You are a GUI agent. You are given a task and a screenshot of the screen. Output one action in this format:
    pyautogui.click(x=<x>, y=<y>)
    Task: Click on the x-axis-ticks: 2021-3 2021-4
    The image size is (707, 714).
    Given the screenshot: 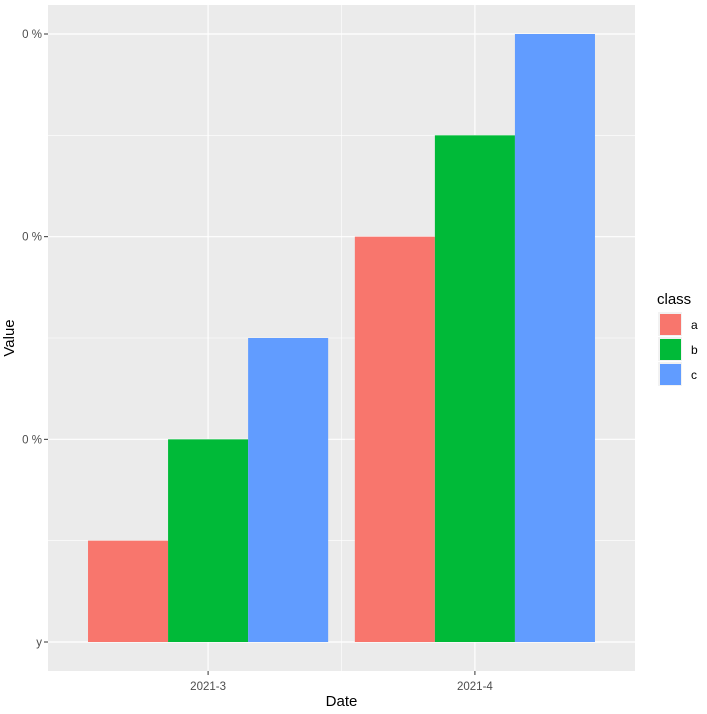 What is the action you would take?
    pyautogui.click(x=341, y=682)
    